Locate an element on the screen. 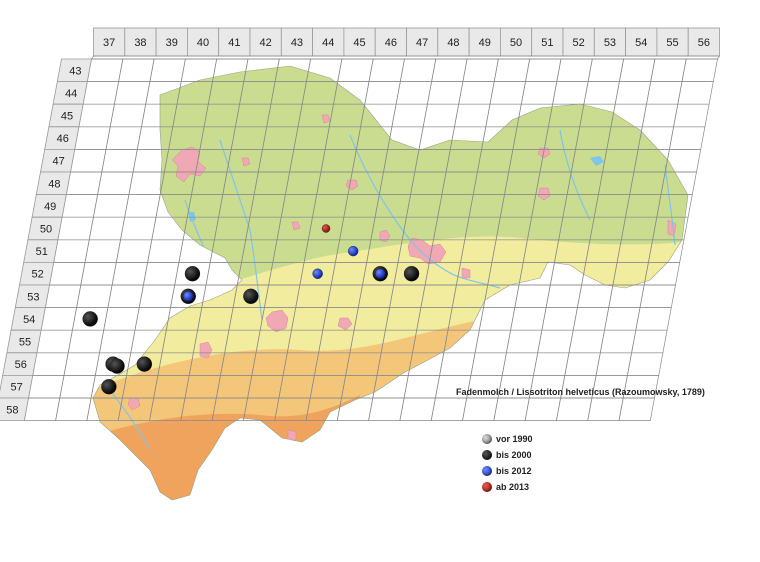 This screenshot has width=760, height=562. settlement-annaberg is located at coordinates (292, 435).